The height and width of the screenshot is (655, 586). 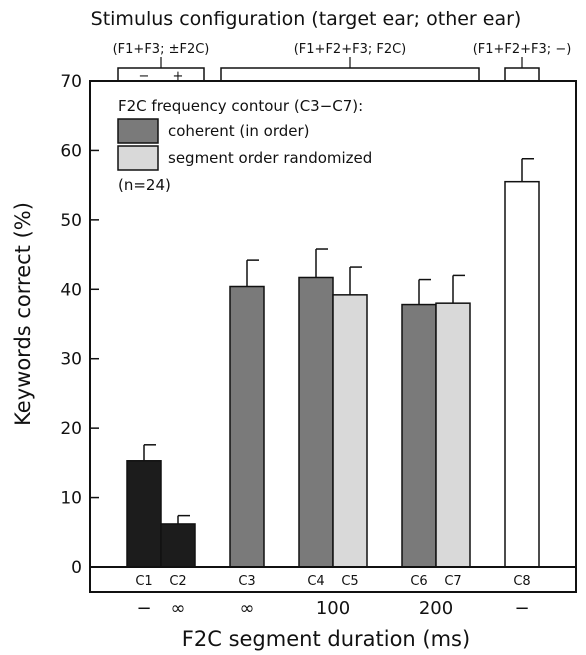 I want to click on y-tick-label: 30, so click(x=71, y=360).